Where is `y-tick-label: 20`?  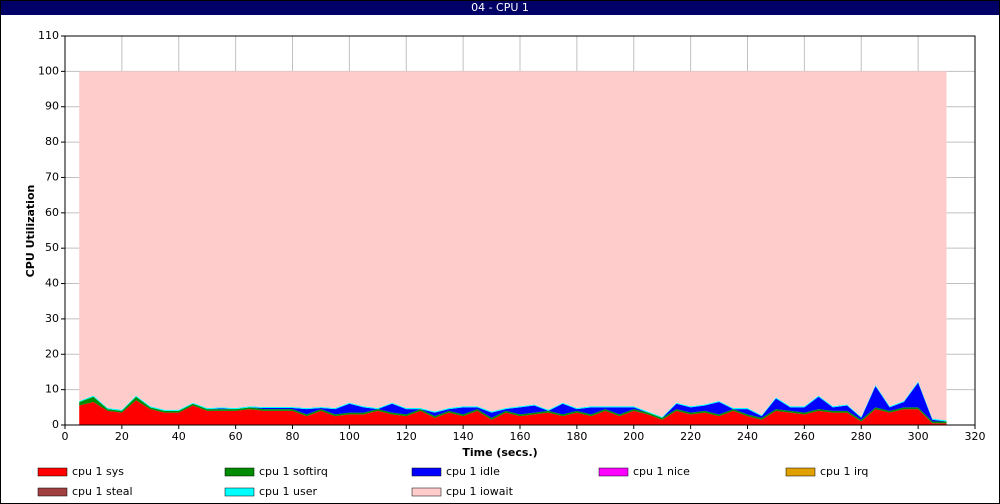
y-tick-label: 20 is located at coordinates (52, 353).